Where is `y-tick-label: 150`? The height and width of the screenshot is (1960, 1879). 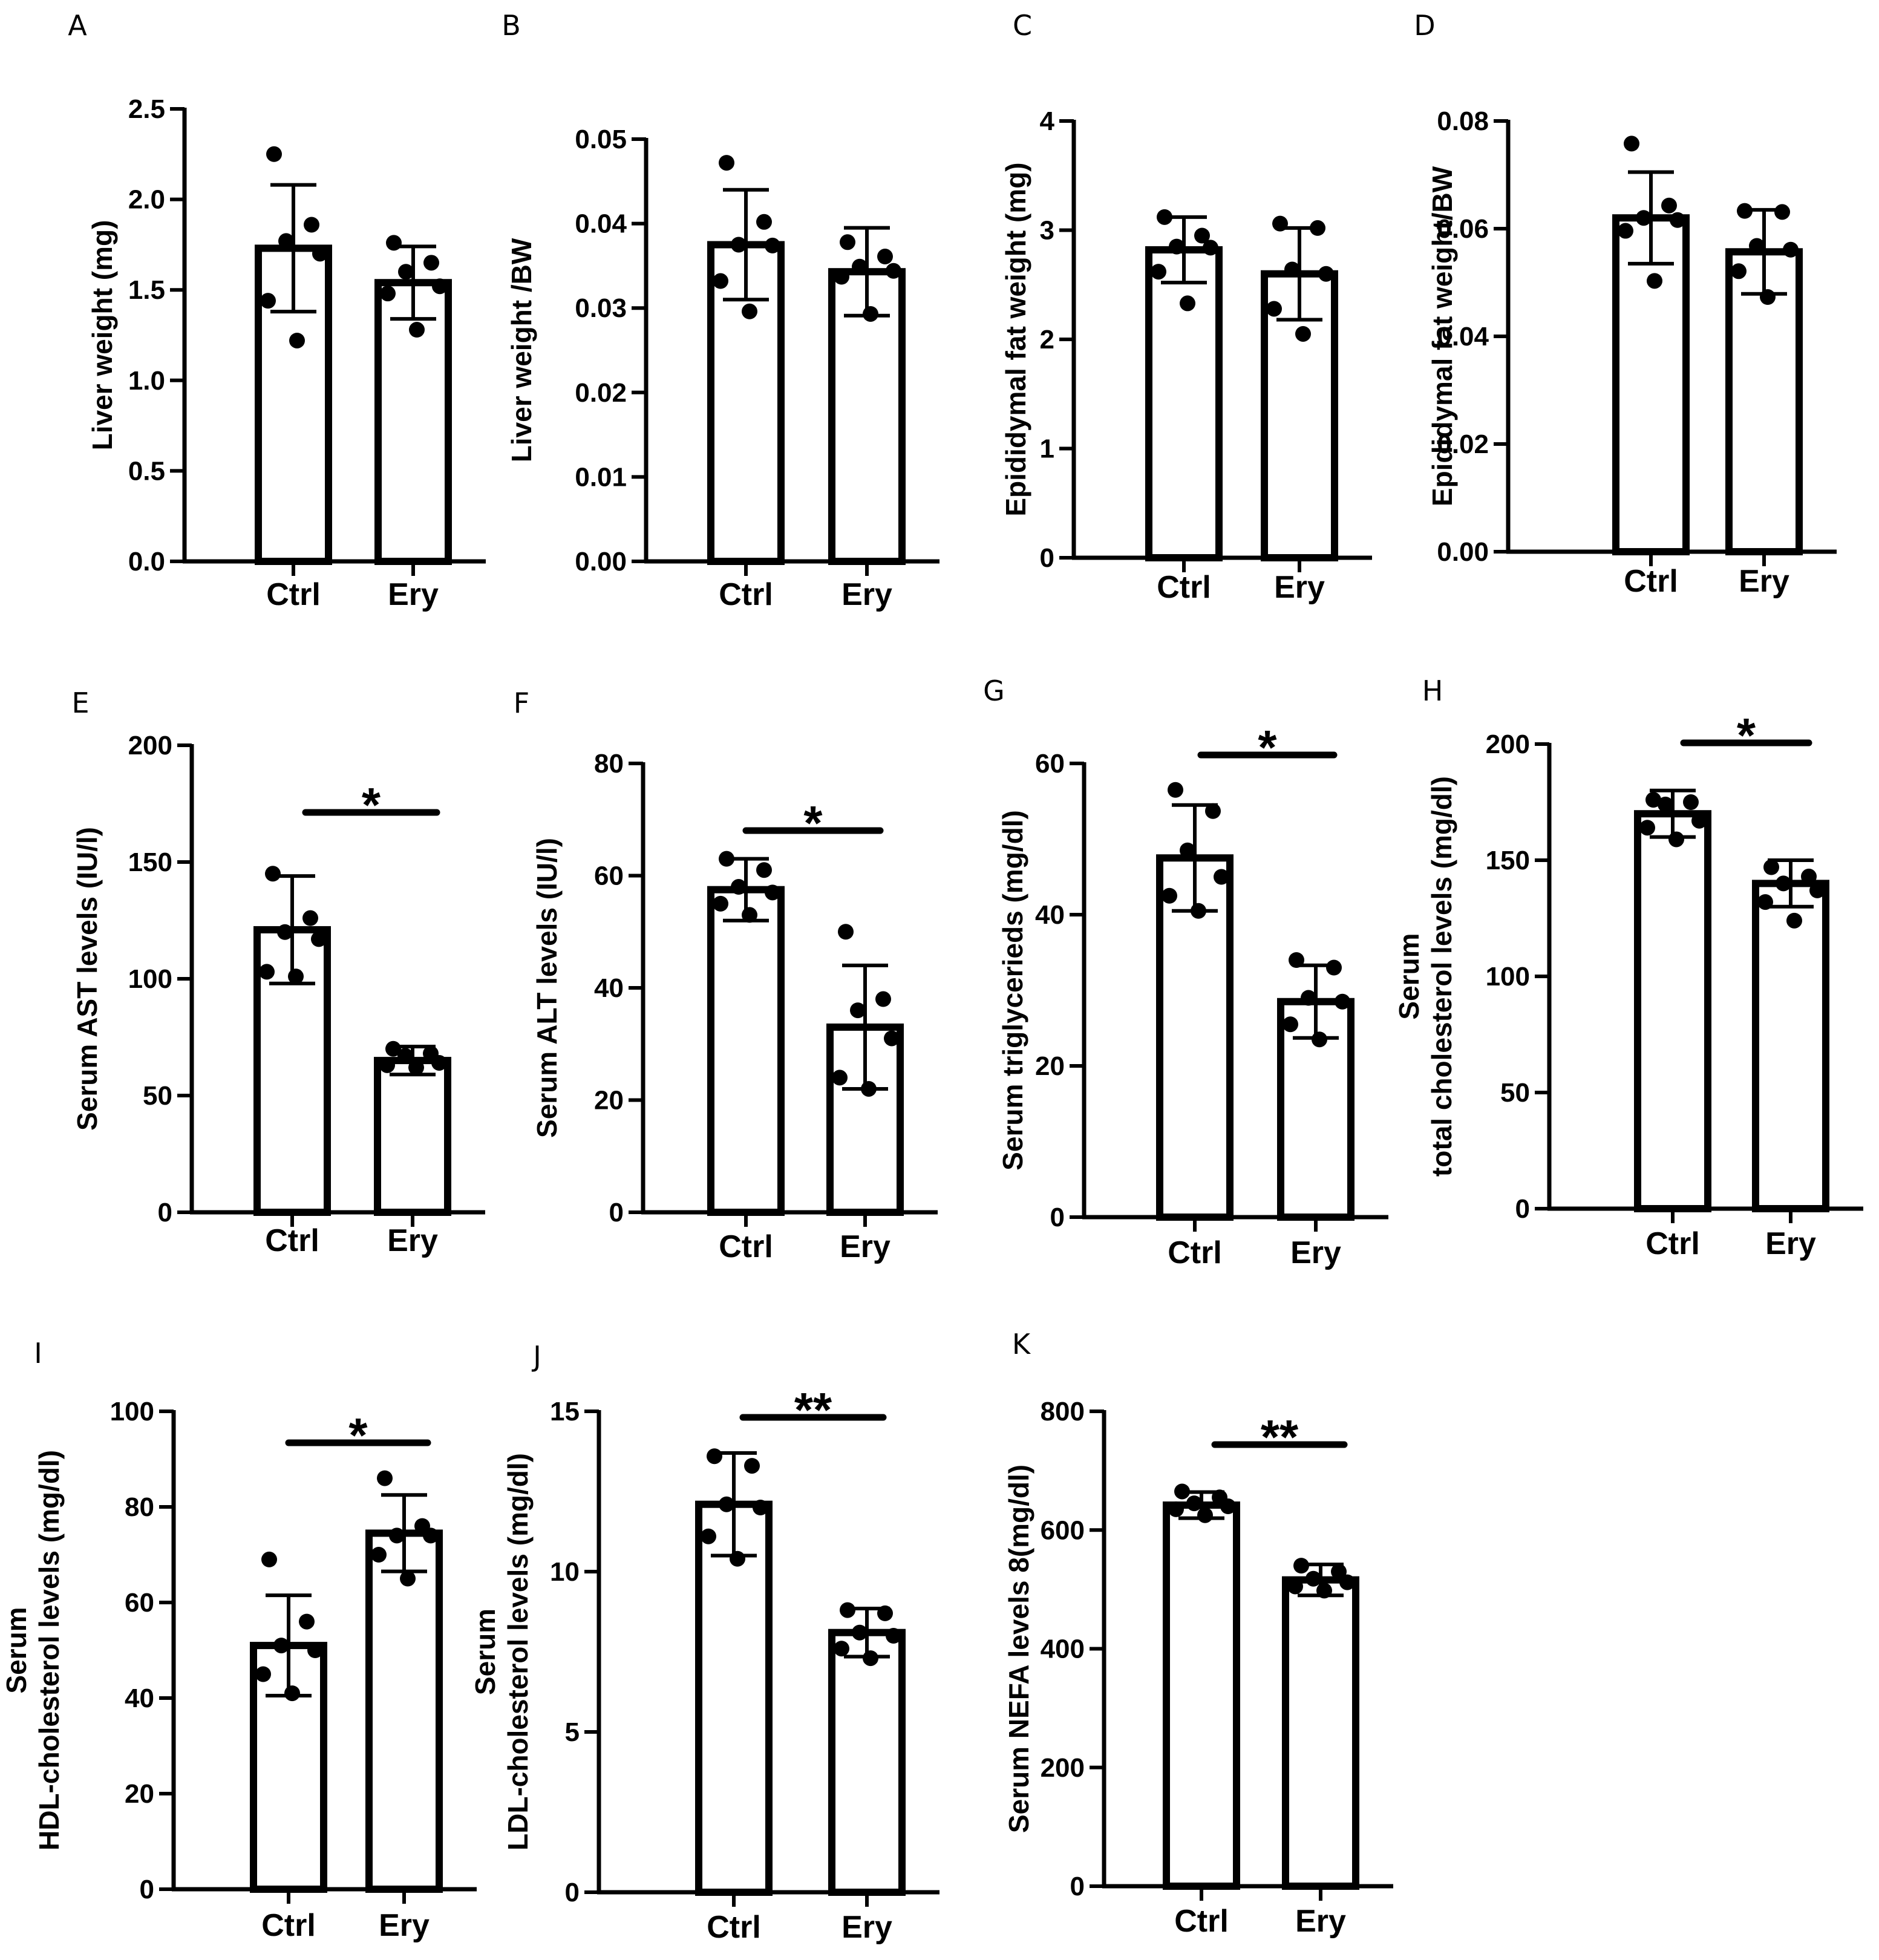
y-tick-label: 150 is located at coordinates (1508, 860).